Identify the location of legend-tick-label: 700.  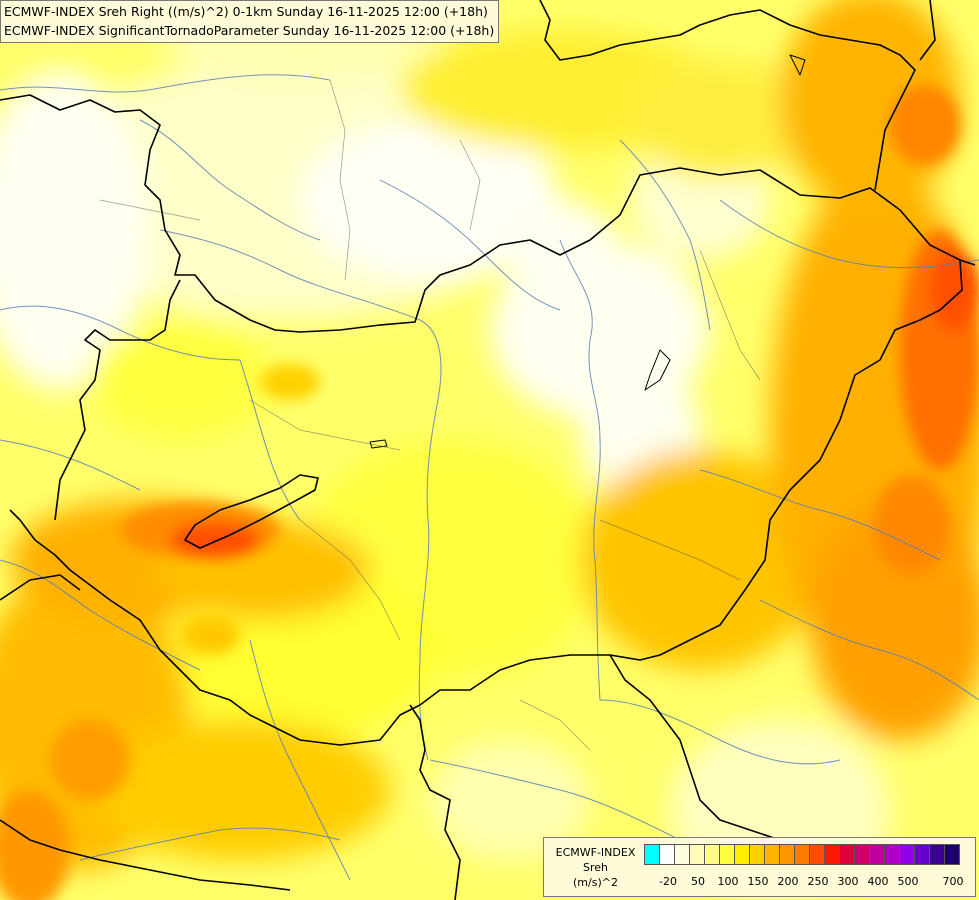
(953, 881).